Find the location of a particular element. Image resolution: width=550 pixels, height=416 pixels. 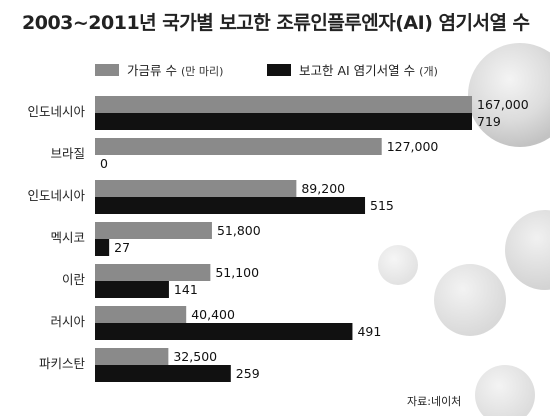

legend-swatch-sequences is located at coordinates (279, 70).